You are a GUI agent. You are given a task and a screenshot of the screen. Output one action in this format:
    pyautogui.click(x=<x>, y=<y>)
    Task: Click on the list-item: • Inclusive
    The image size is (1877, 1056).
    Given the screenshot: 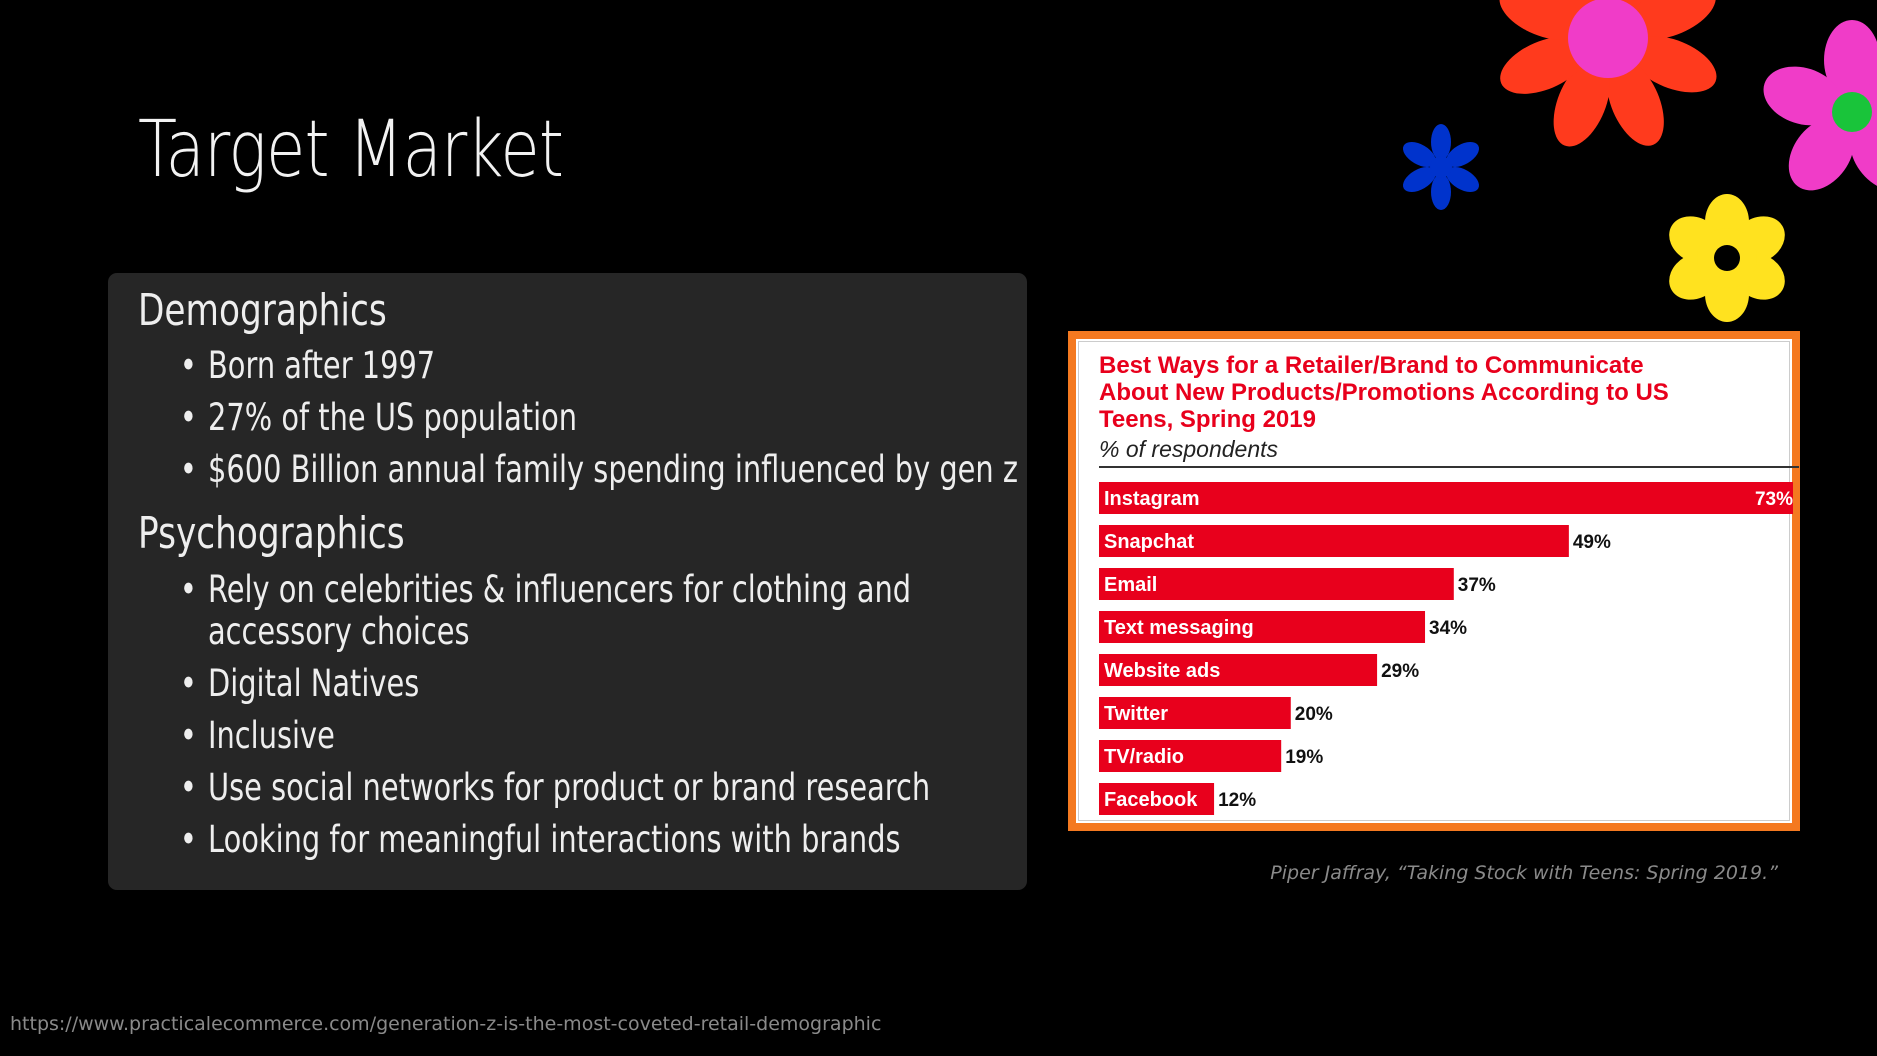 What is the action you would take?
    pyautogui.click(x=257, y=735)
    